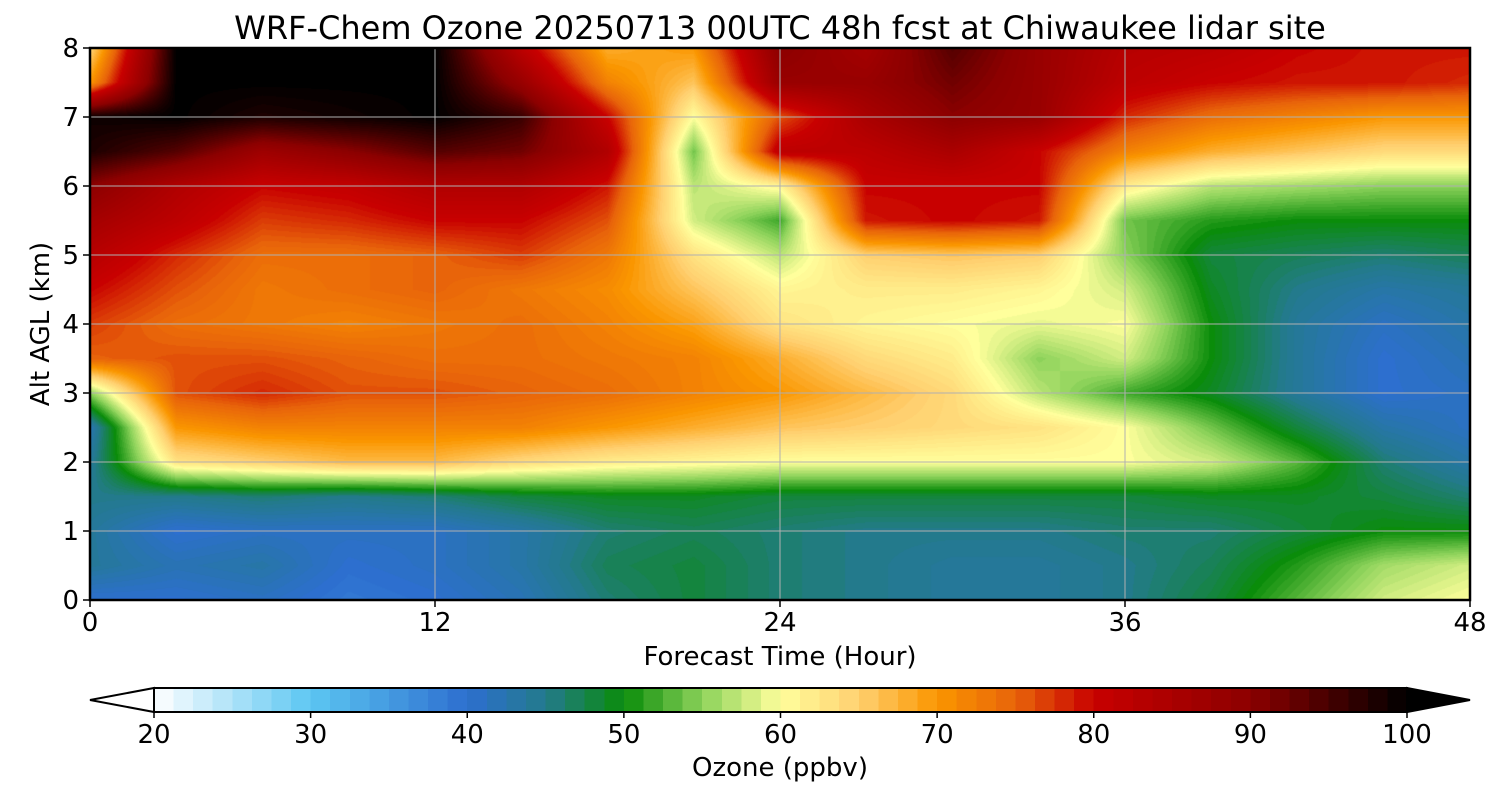 The image size is (1500, 800). Describe the element at coordinates (70, 532) in the screenshot. I see `y-tick-label: 1` at that location.